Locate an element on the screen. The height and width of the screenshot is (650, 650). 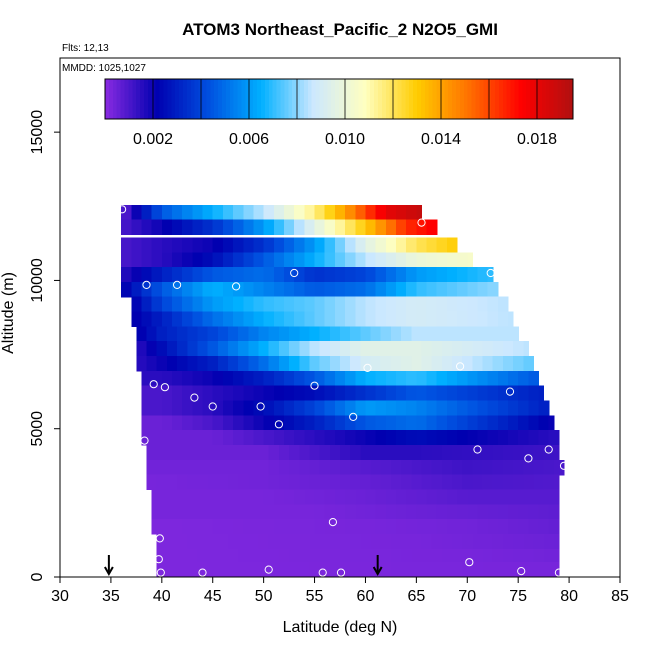
colorbar-tick-label: 0.018 is located at coordinates (537, 139).